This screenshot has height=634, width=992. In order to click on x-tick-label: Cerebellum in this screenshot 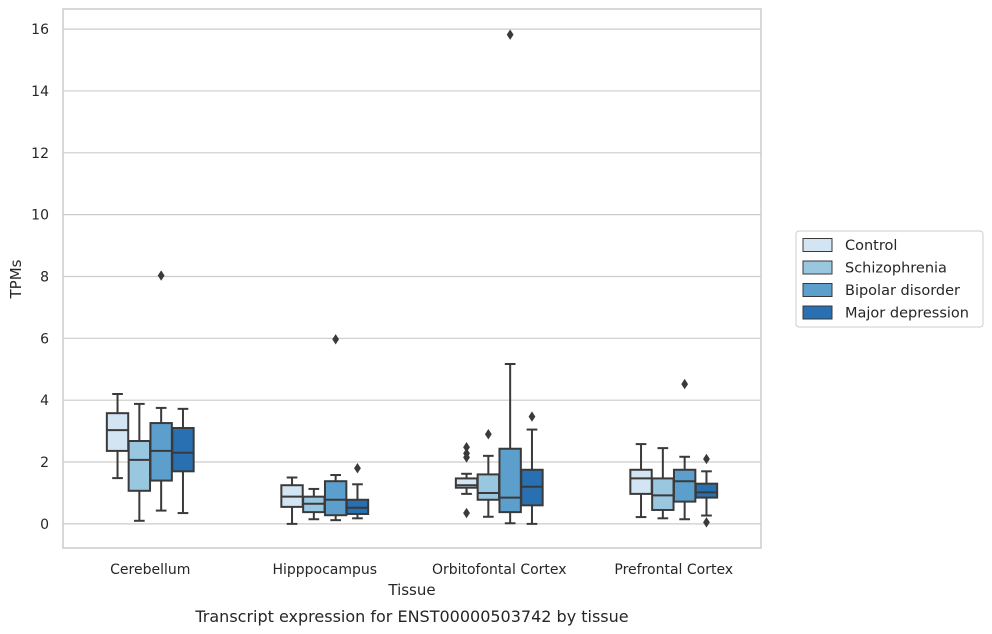, I will do `click(150, 570)`.